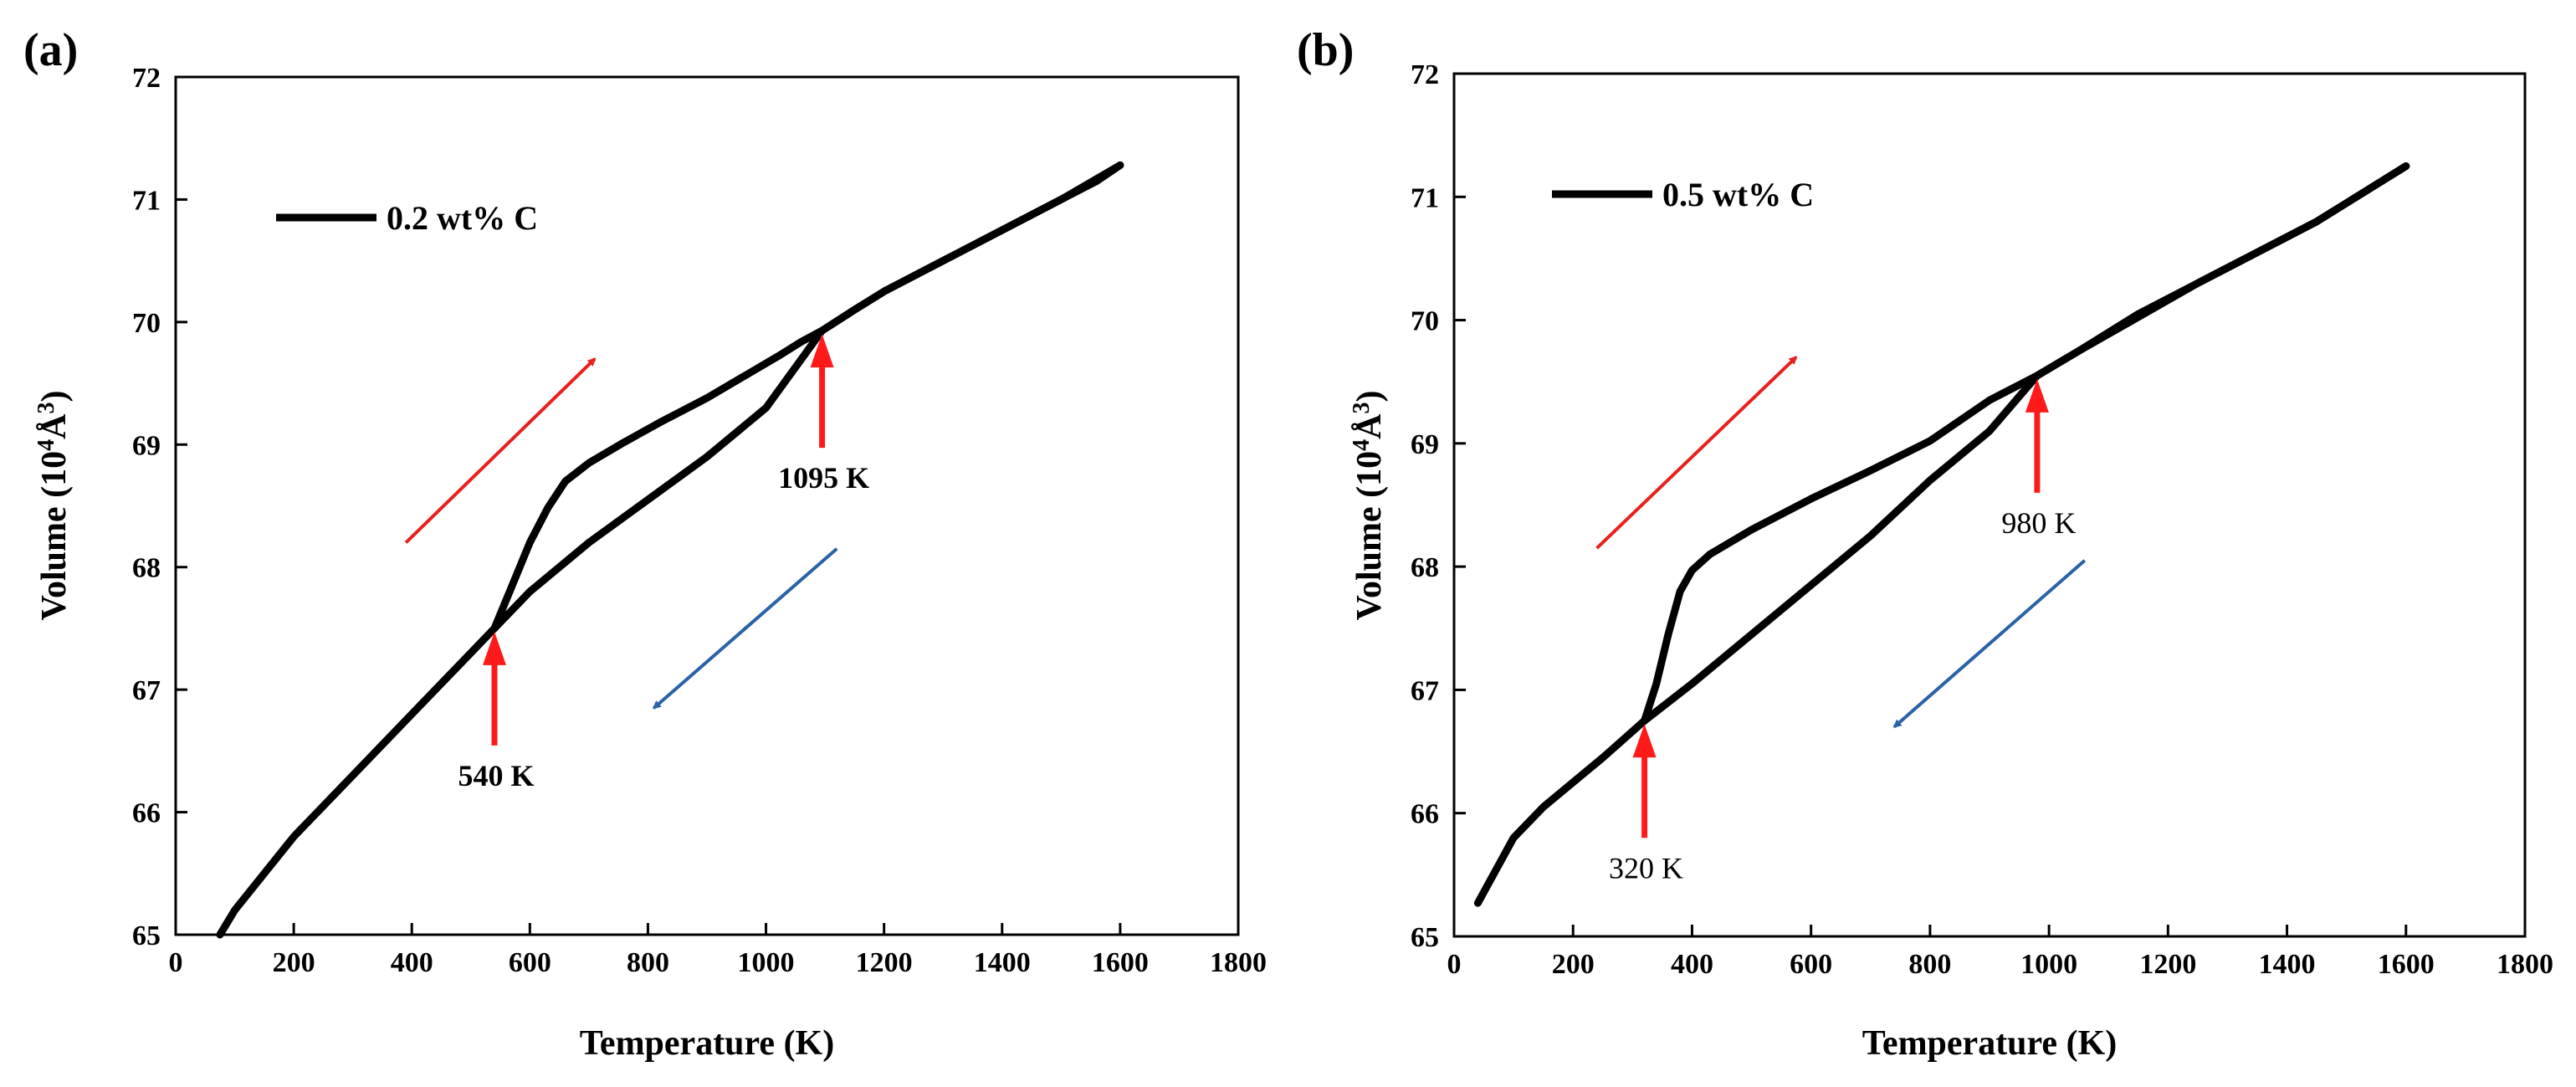 The width and height of the screenshot is (2576, 1087). What do you see at coordinates (51, 50) in the screenshot?
I see `panel-label-a: (a)` at bounding box center [51, 50].